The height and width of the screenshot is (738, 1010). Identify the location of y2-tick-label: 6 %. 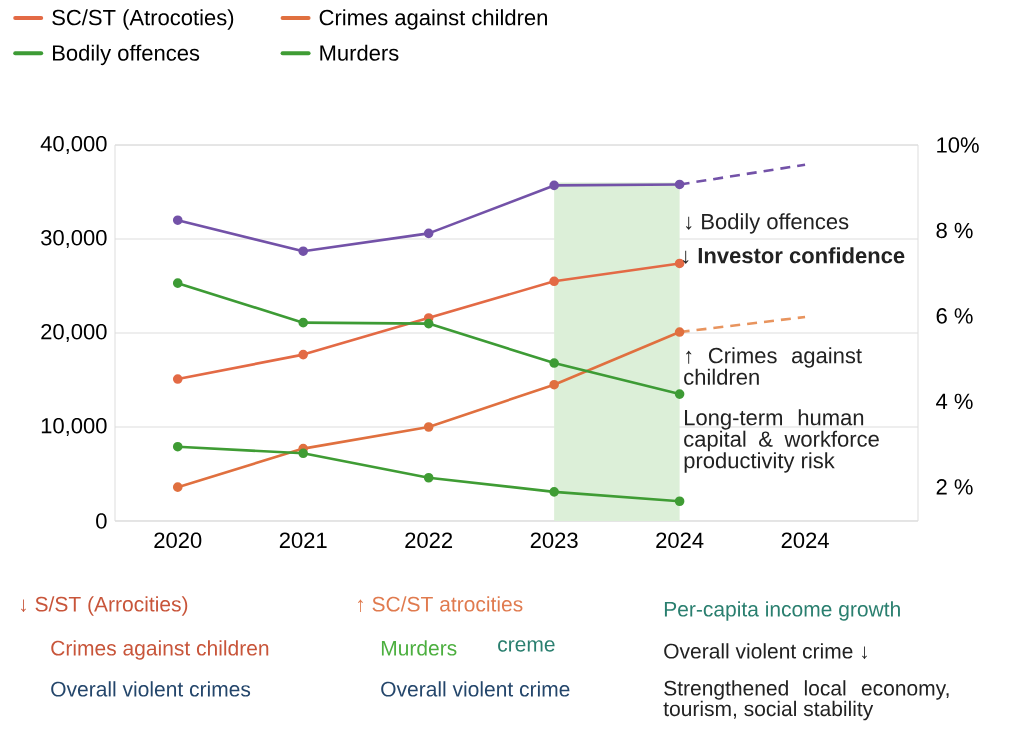
(954, 316).